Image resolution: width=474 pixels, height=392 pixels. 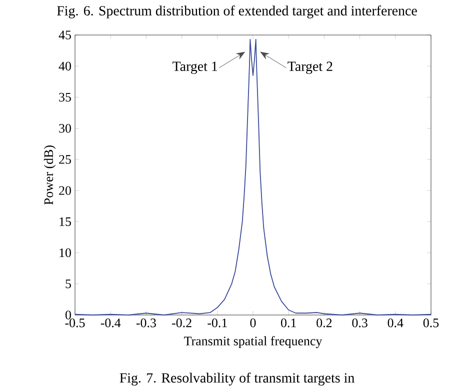 I want to click on annotation: Target 2, so click(x=310, y=68).